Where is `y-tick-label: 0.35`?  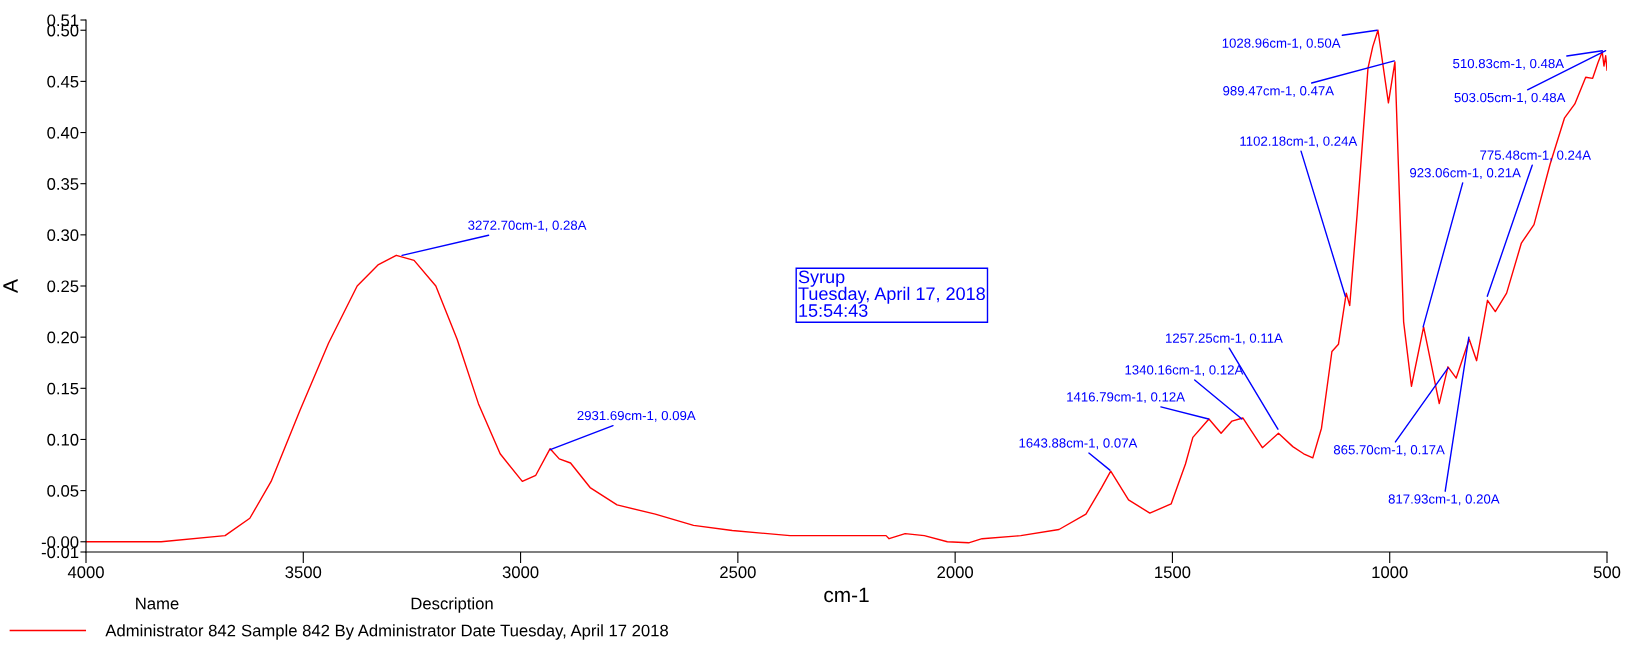
y-tick-label: 0.35 is located at coordinates (63, 184).